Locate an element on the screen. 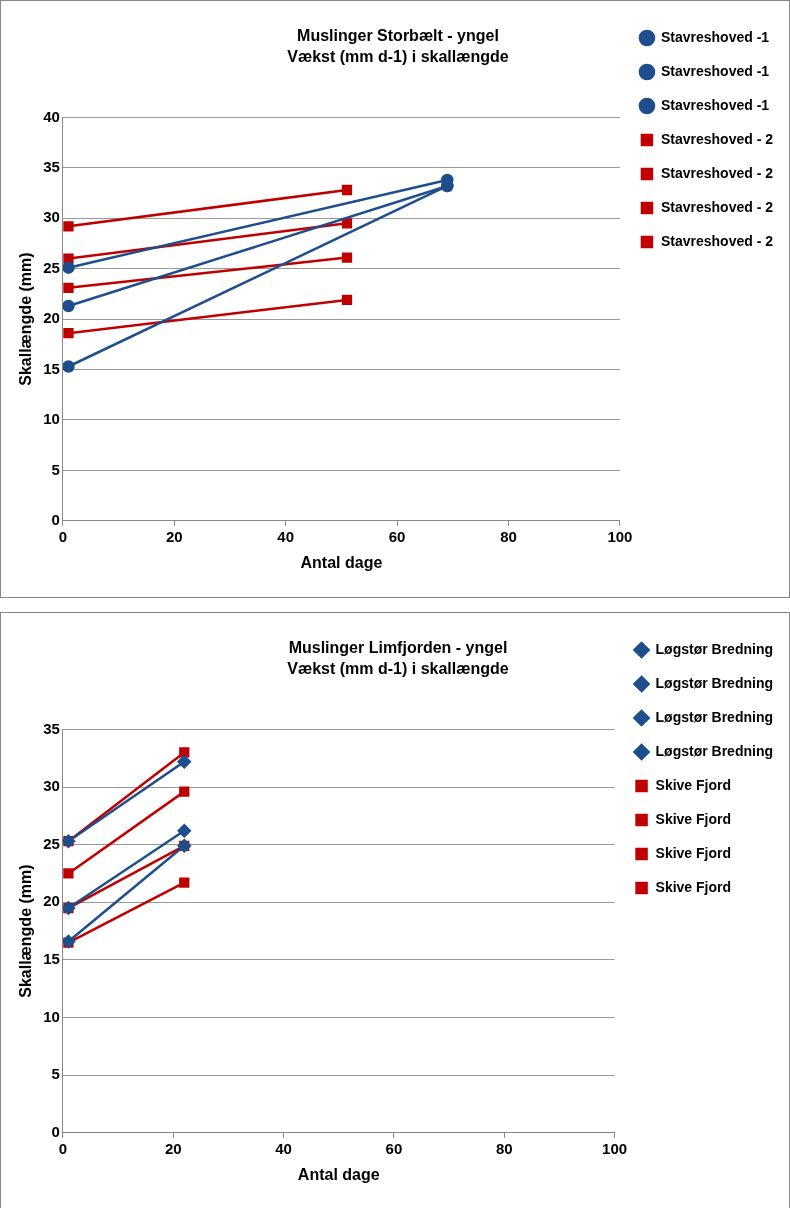 The image size is (790, 1208). chart-title: Muslinger Limfjorden - yngel is located at coordinates (398, 648).